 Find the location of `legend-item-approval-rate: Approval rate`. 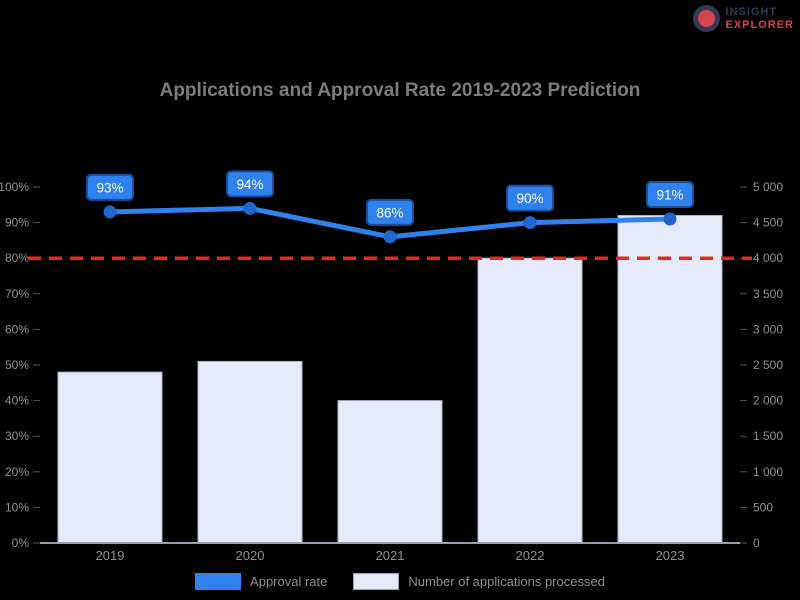

legend-item-approval-rate: Approval rate is located at coordinates (261, 581).